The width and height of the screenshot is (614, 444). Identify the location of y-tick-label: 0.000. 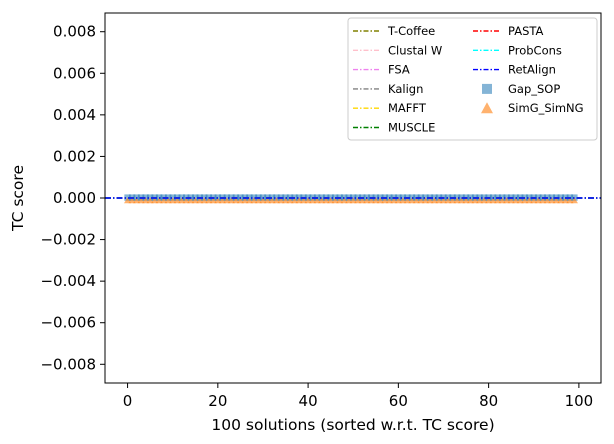
(74, 198).